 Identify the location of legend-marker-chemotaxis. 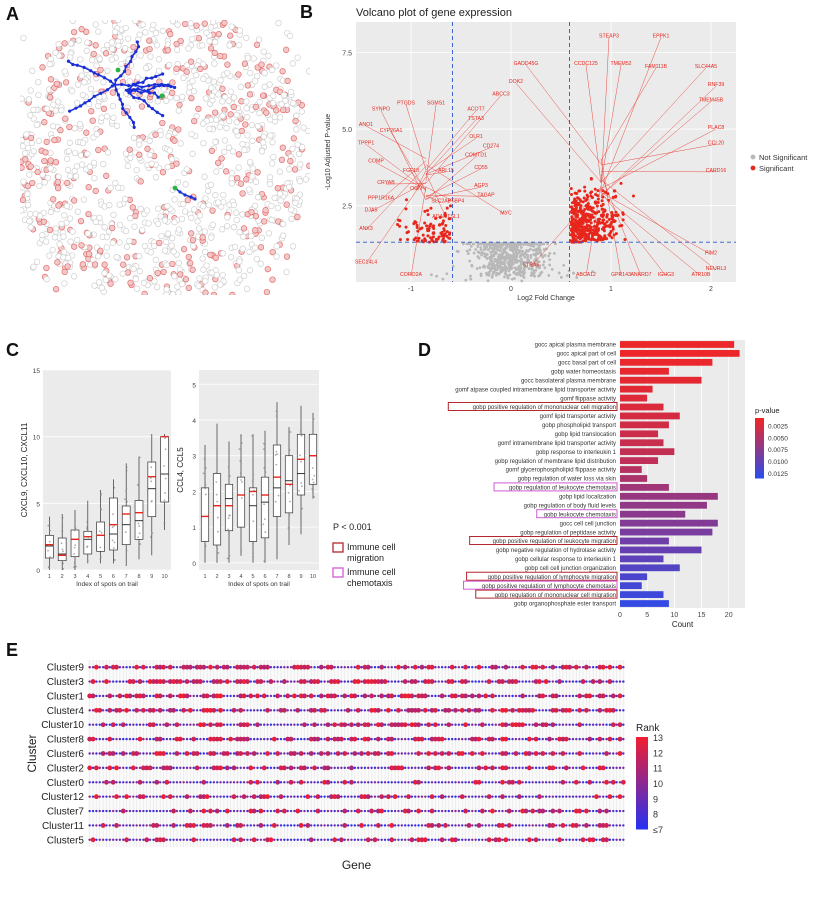
(338, 572).